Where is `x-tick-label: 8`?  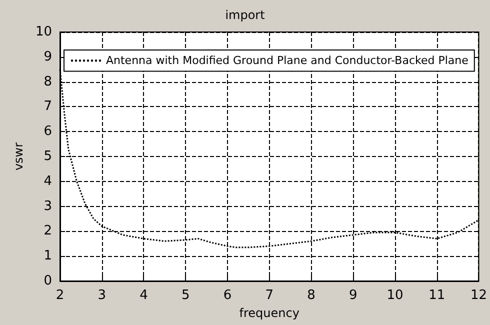
x-tick-label: 8 is located at coordinates (311, 295).